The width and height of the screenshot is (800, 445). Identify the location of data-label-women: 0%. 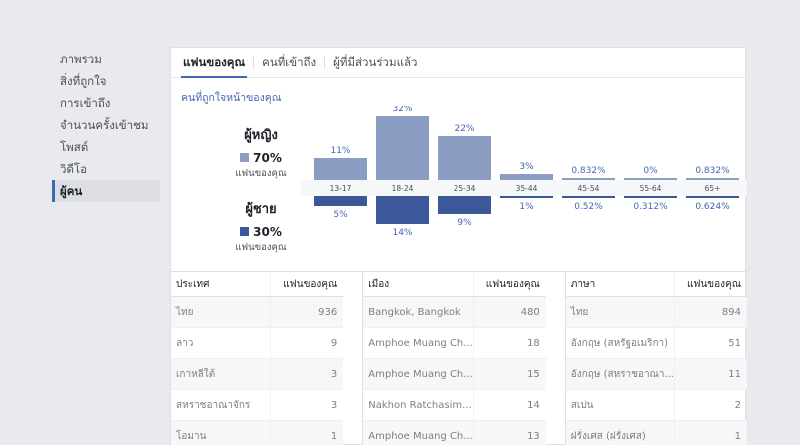
(650, 171).